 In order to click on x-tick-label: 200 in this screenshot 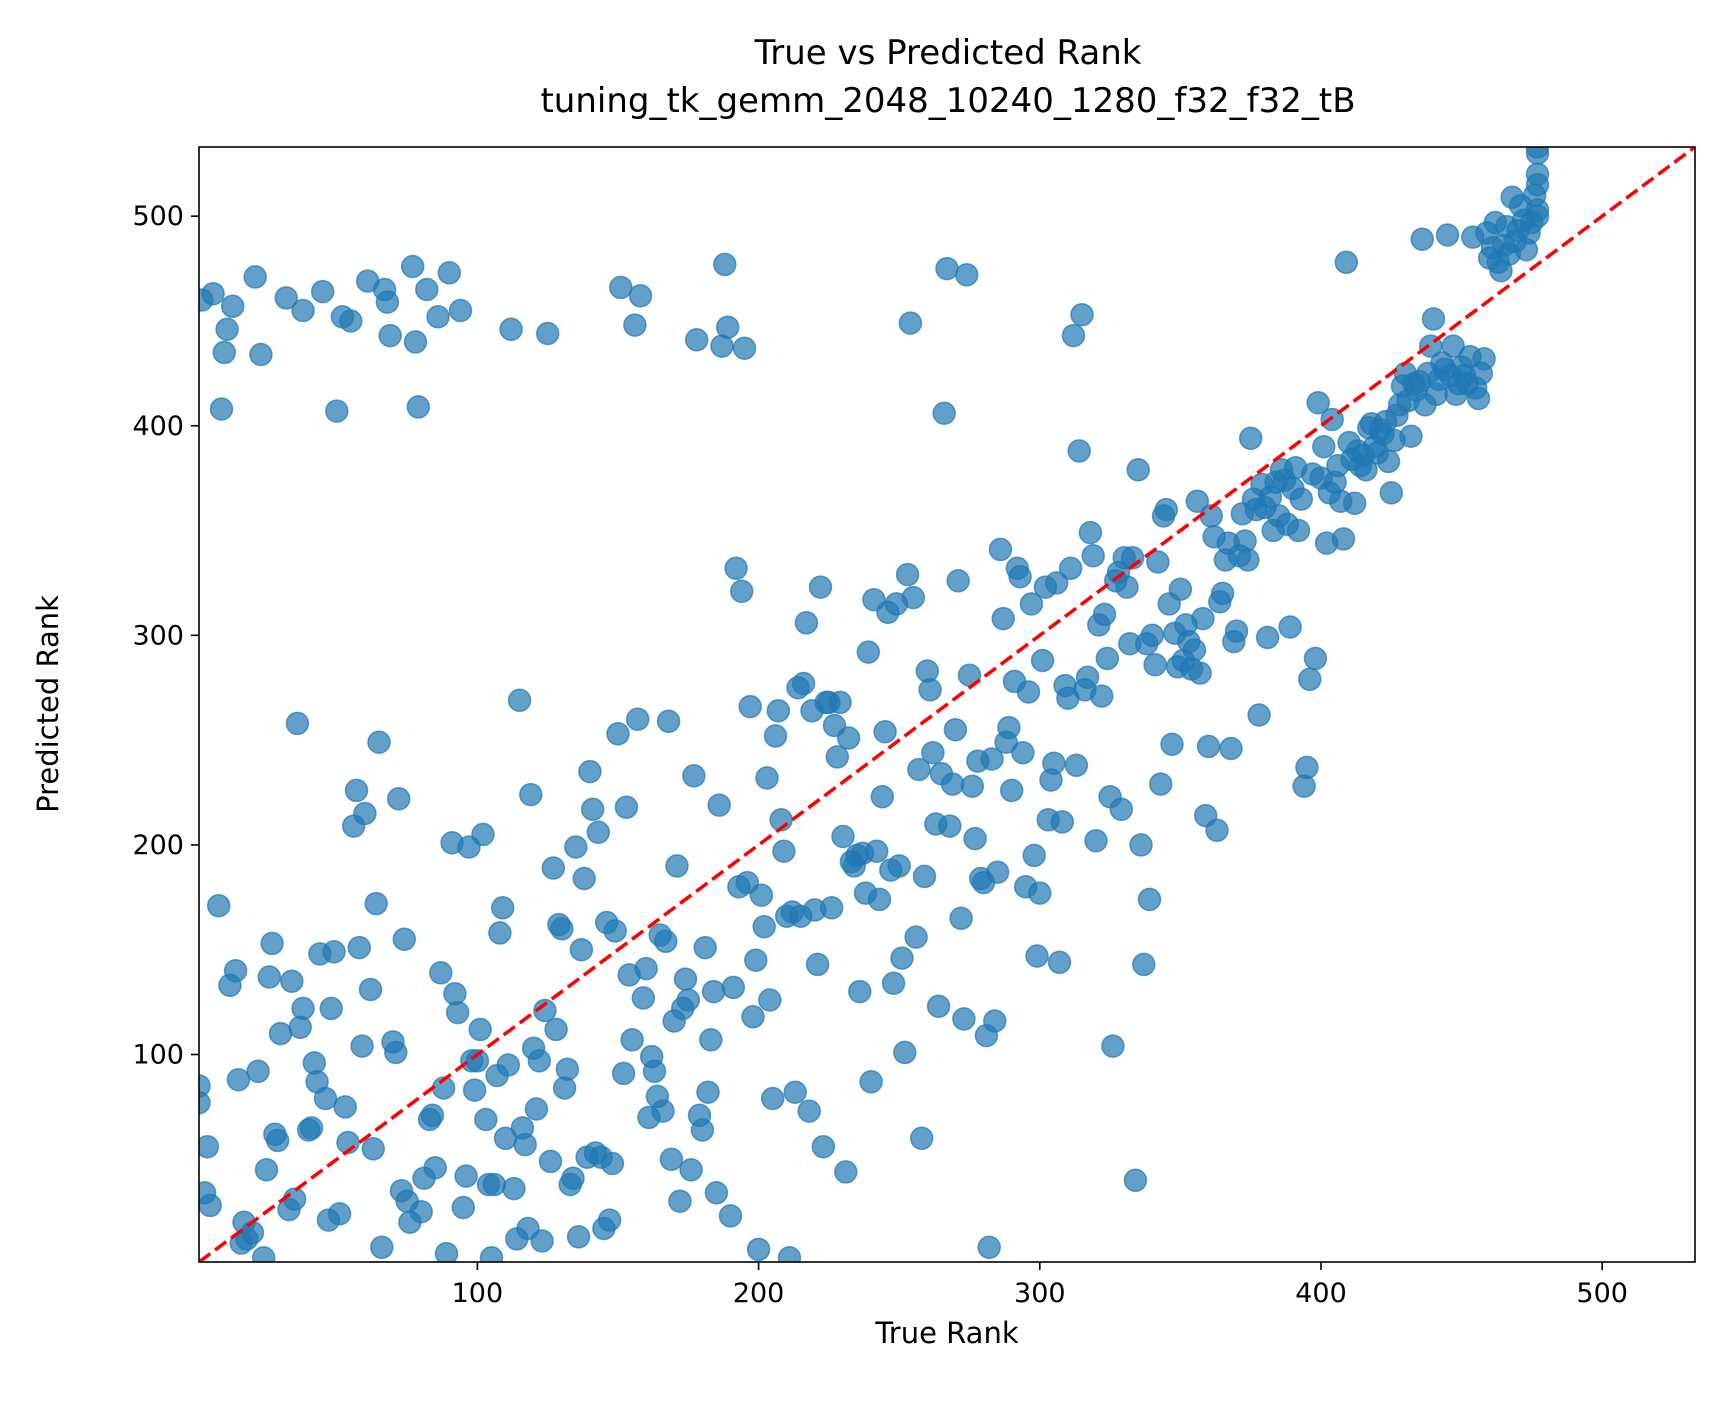, I will do `click(759, 1293)`.